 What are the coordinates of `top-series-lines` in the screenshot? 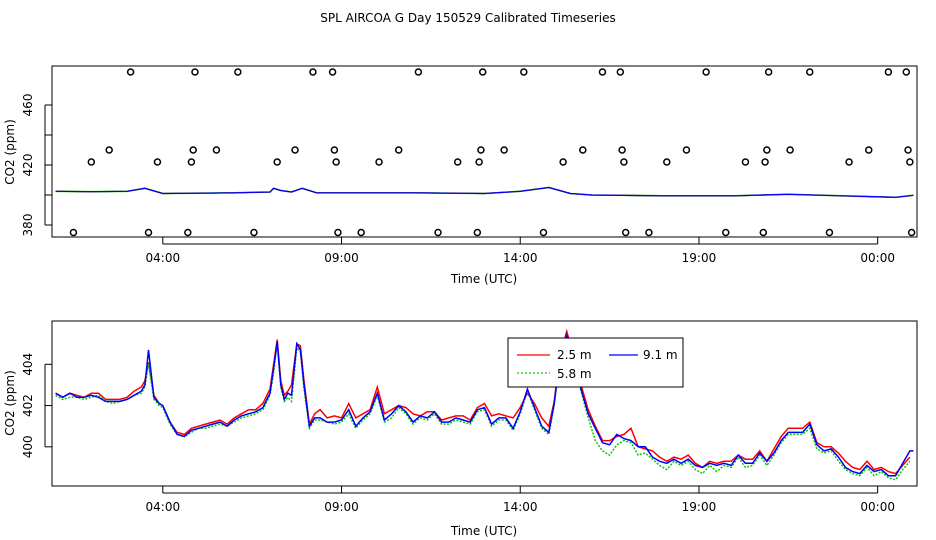 It's located at (484, 192).